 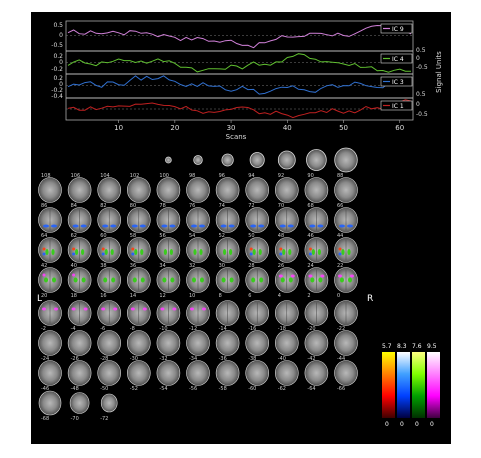 I want to click on slice-z-label: 96, so click(x=222, y=176).